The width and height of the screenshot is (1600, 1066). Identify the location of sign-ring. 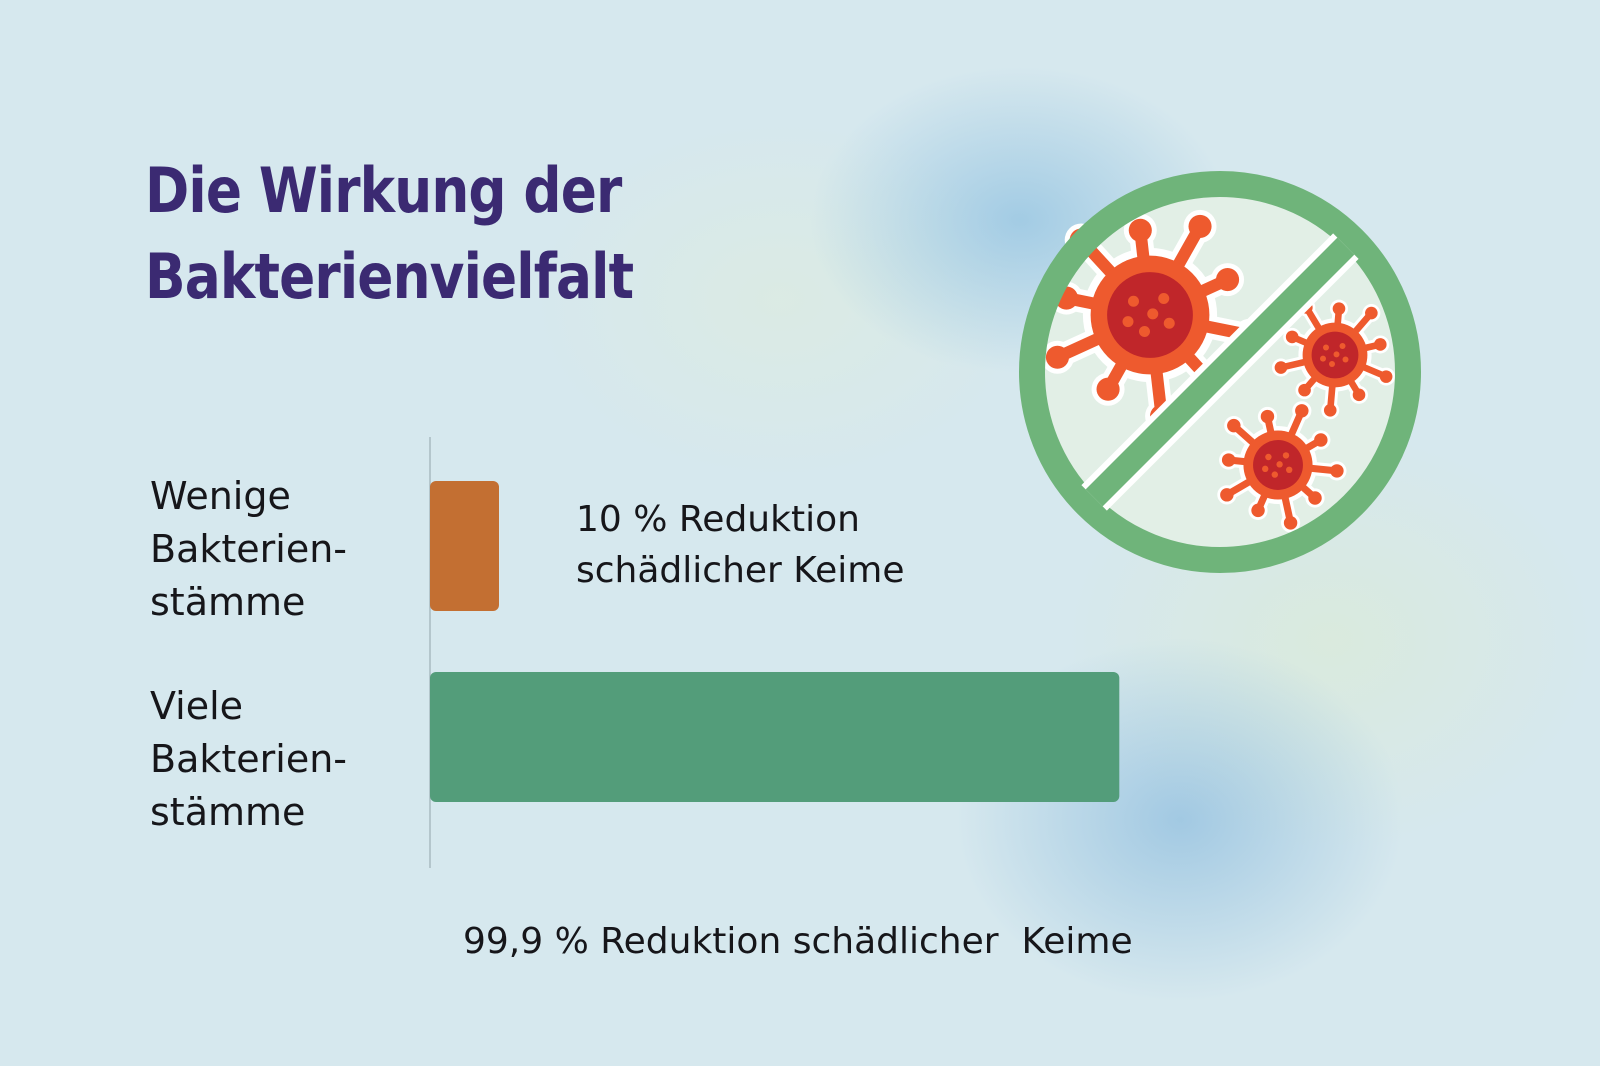
(1220, 372).